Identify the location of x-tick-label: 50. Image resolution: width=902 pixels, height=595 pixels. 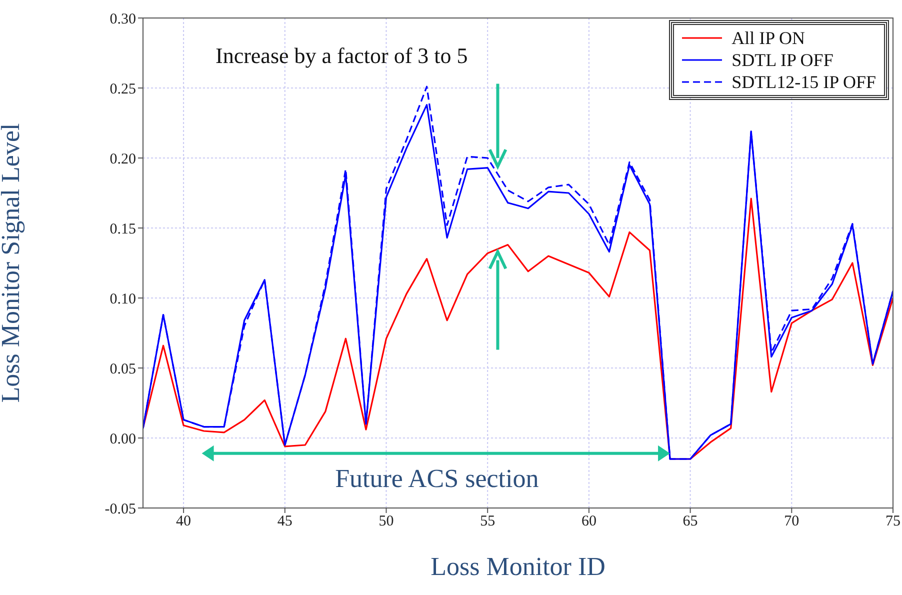
(386, 522).